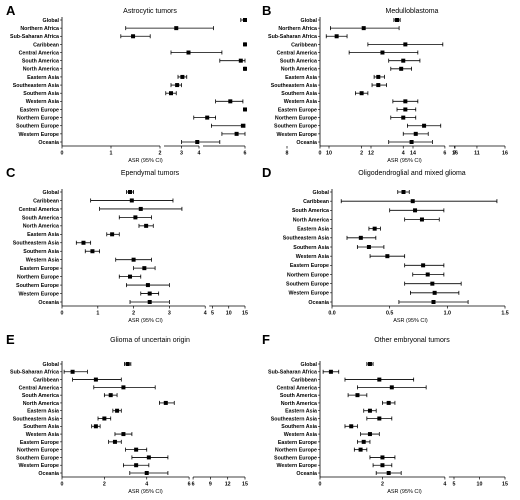 Image resolution: width=520 pixels, height=500 pixels. What do you see at coordinates (229, 314) in the screenshot?
I see `x-tick-label: 10` at bounding box center [229, 314].